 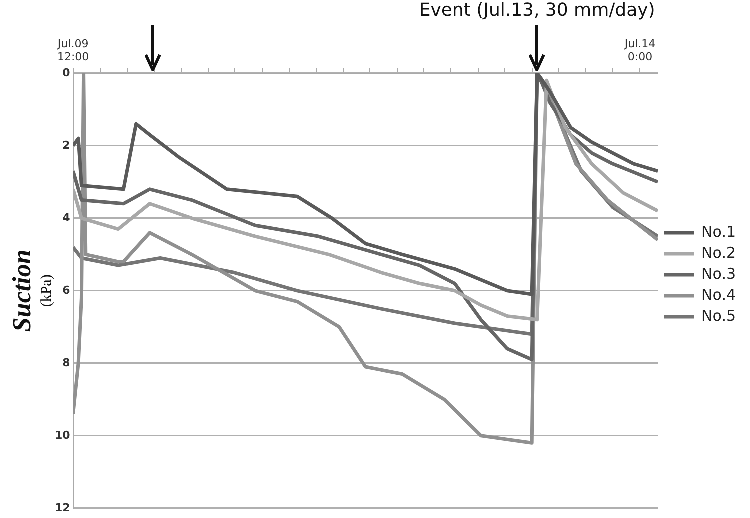 I want to click on x-tick-label: Jul.09 12:00, so click(x=73, y=50).